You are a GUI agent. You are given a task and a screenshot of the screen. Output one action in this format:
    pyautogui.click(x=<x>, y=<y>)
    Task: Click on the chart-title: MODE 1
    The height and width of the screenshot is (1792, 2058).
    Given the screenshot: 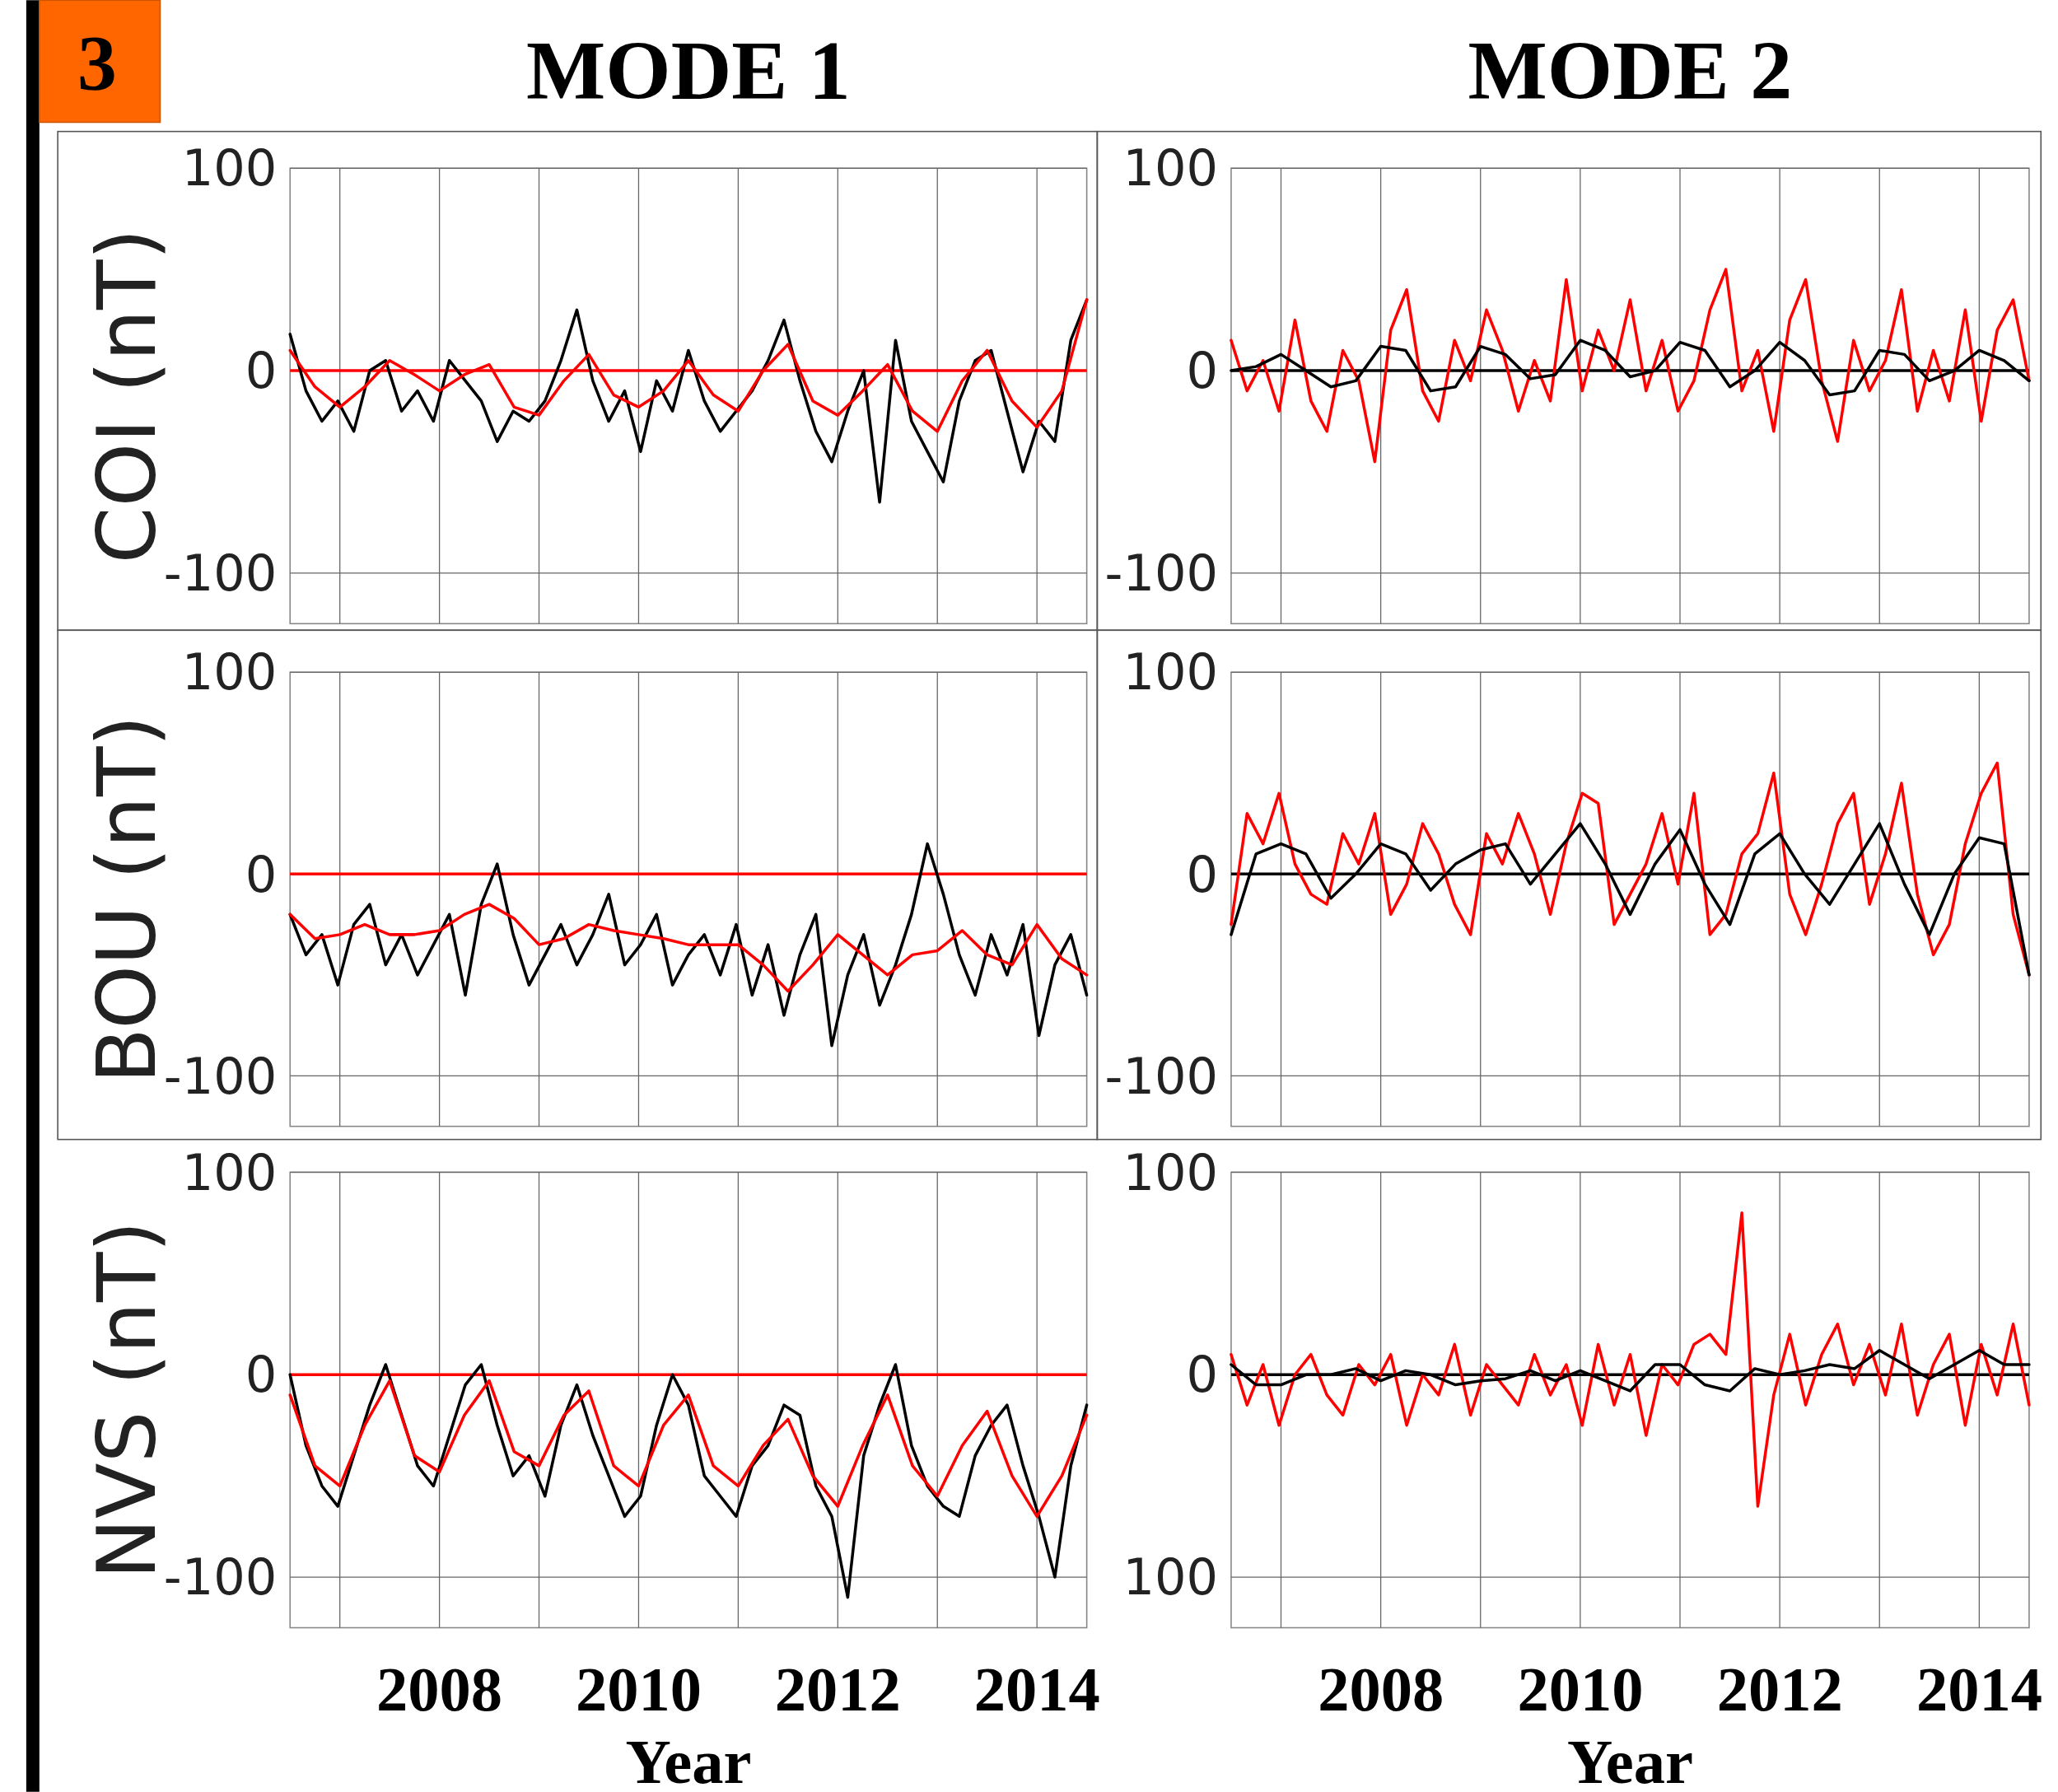 What is the action you would take?
    pyautogui.click(x=688, y=70)
    